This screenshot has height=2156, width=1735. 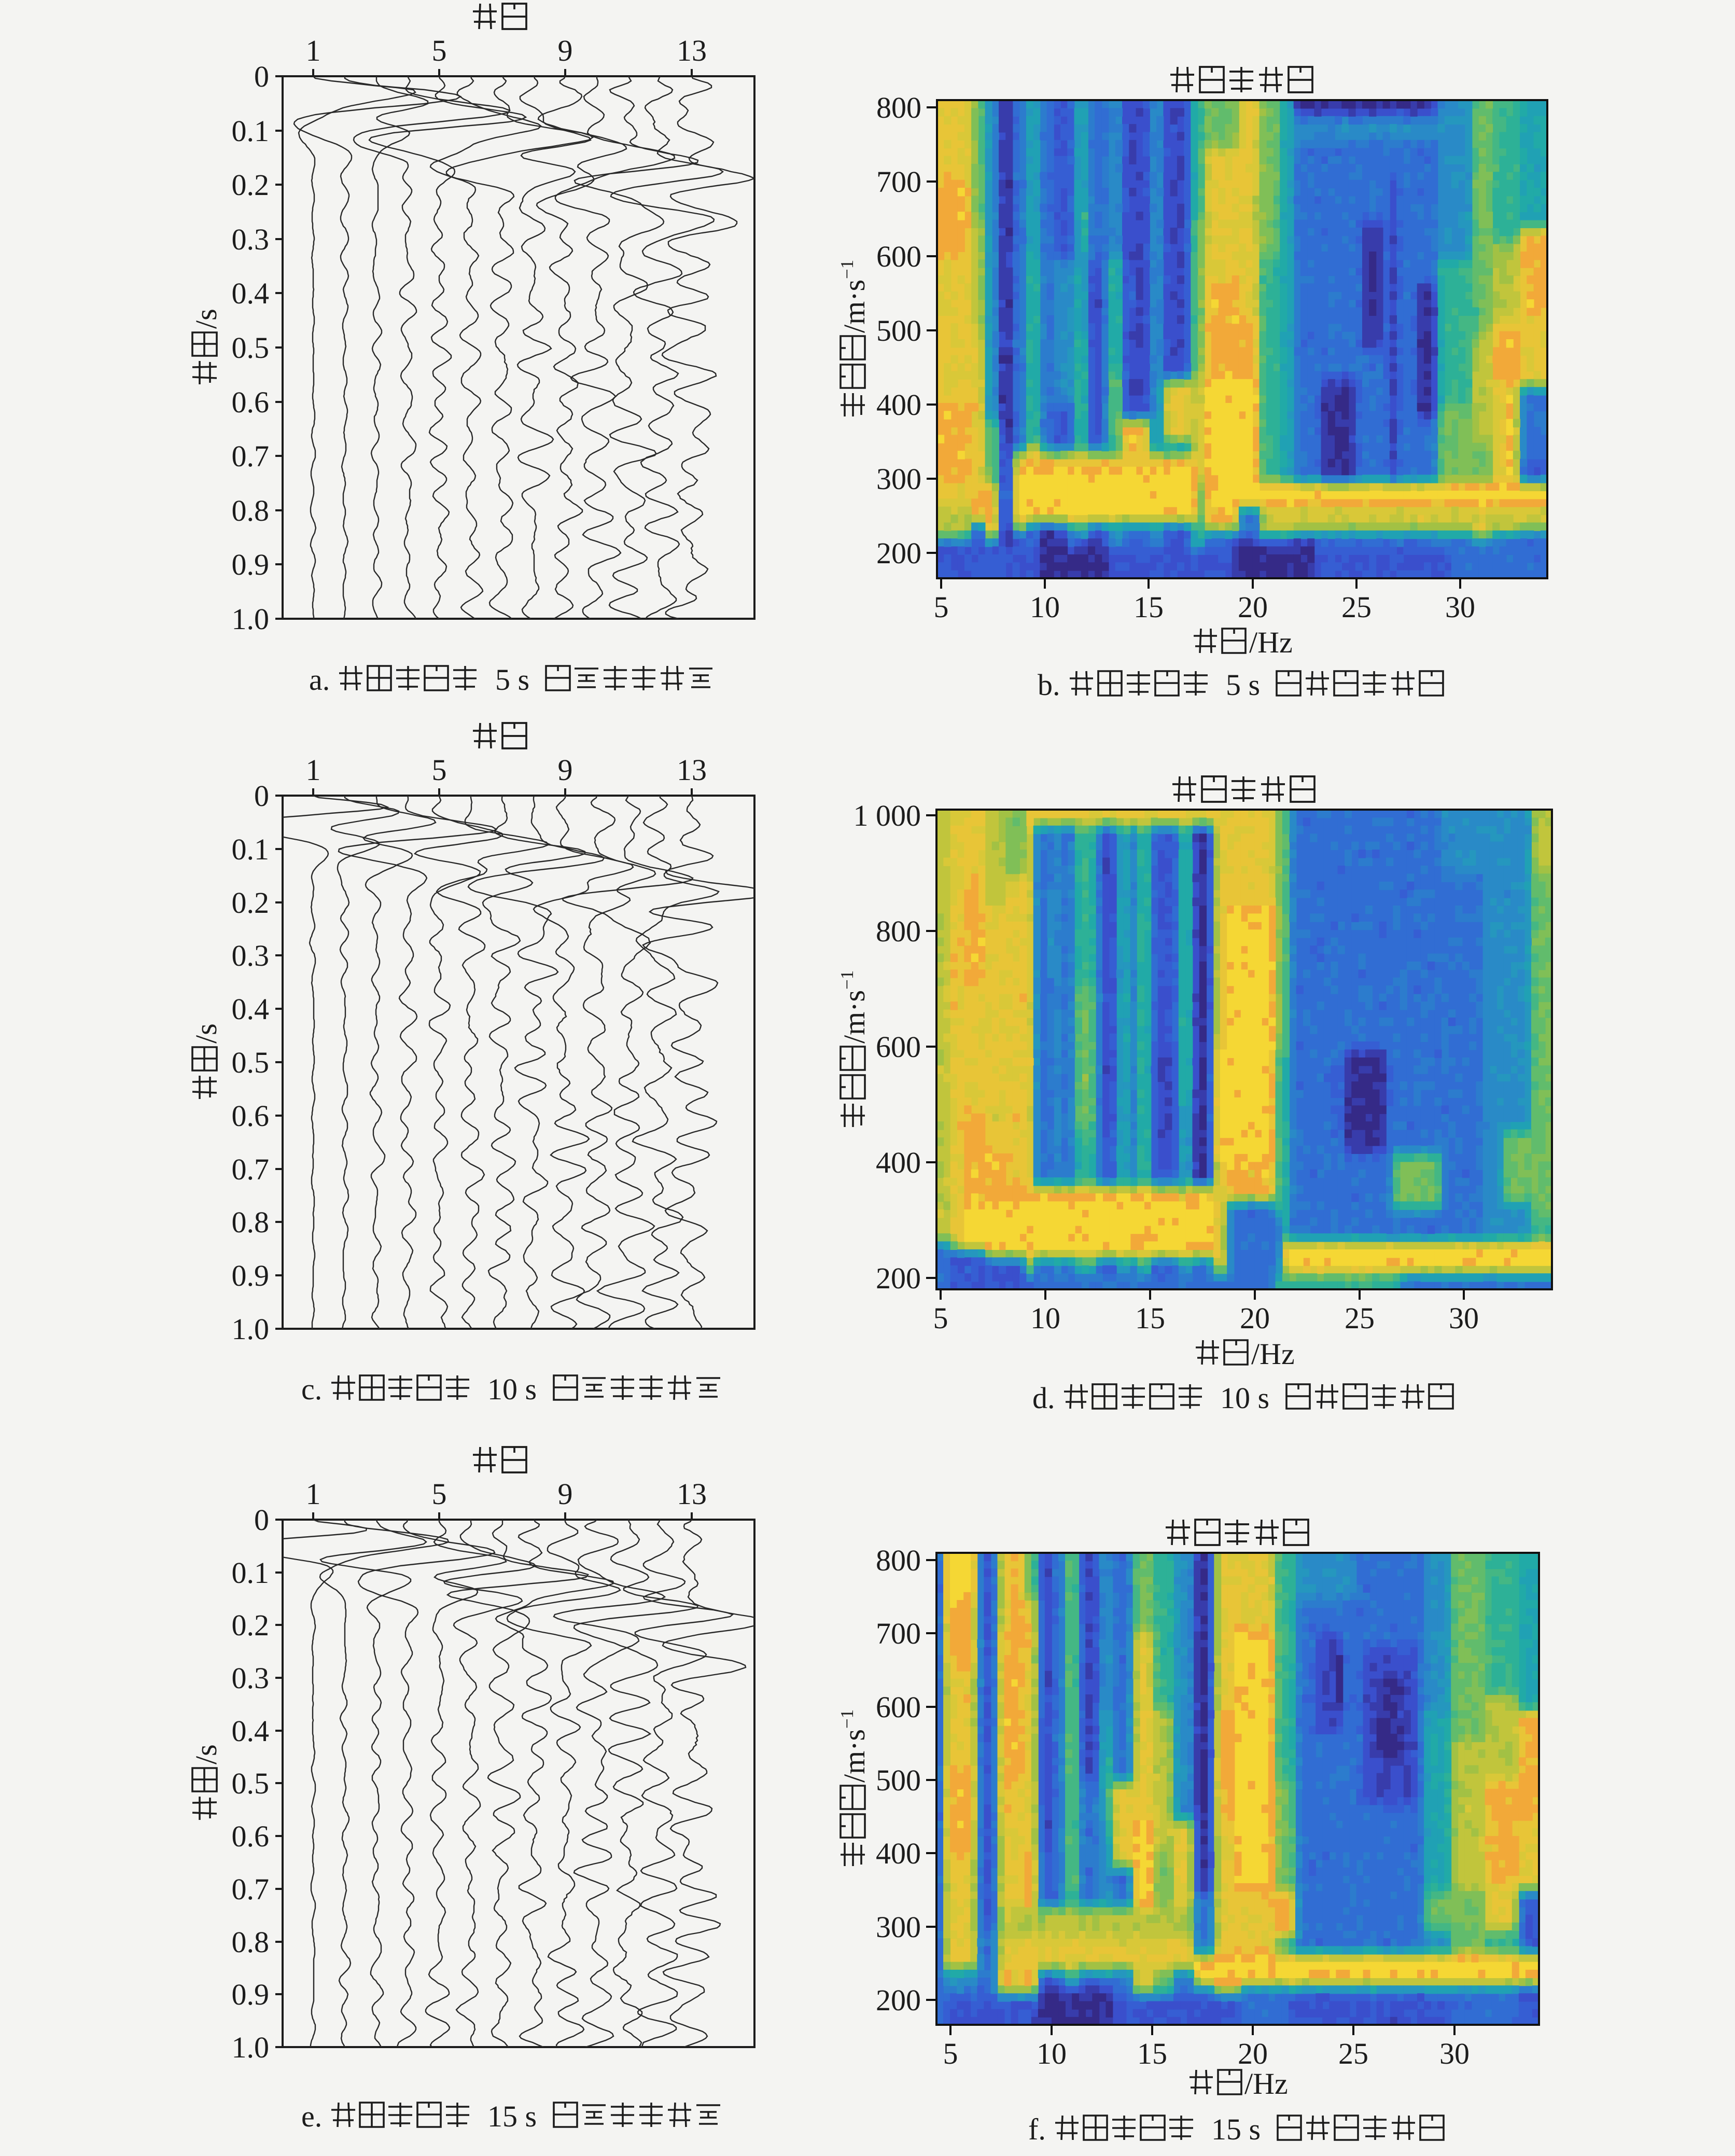 What do you see at coordinates (1253, 607) in the screenshot?
I see `svg-text: 20` at bounding box center [1253, 607].